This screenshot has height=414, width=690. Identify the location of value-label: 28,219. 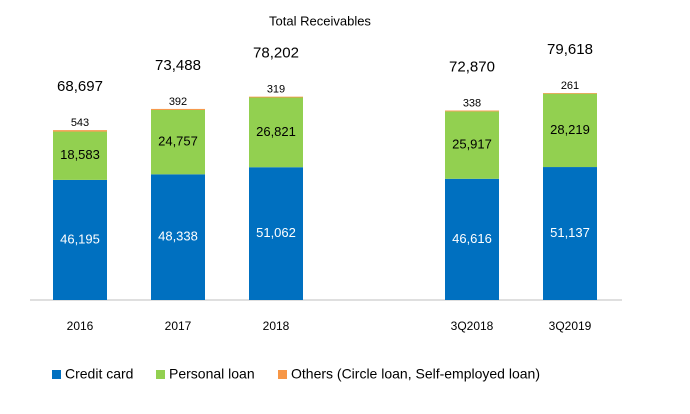
(570, 129).